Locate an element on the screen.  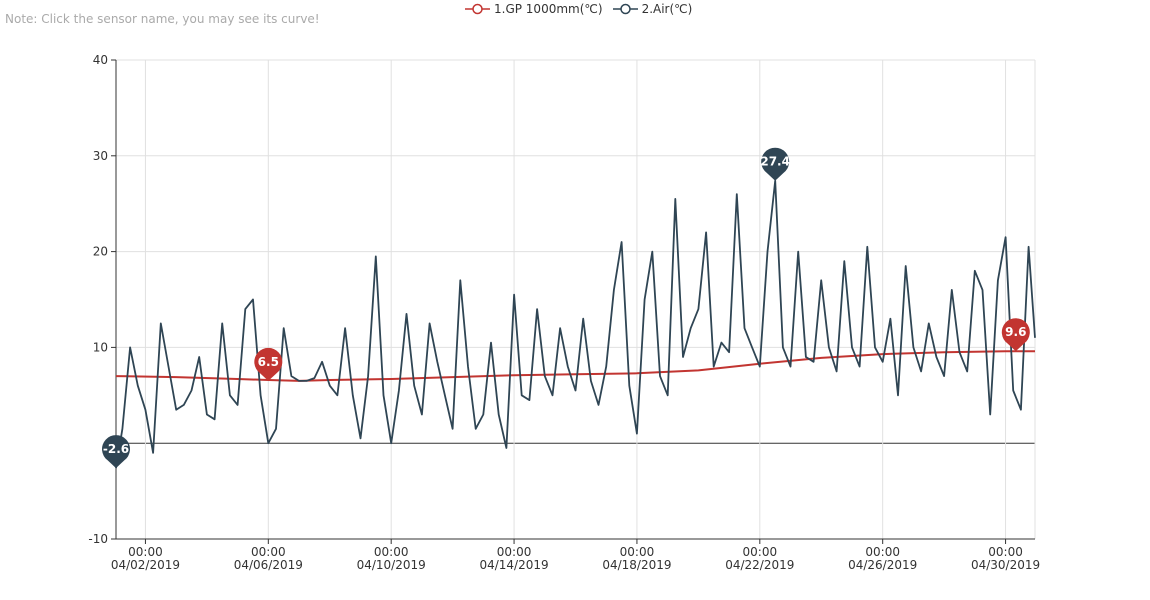
y-tick-label: 20 is located at coordinates (100, 252).